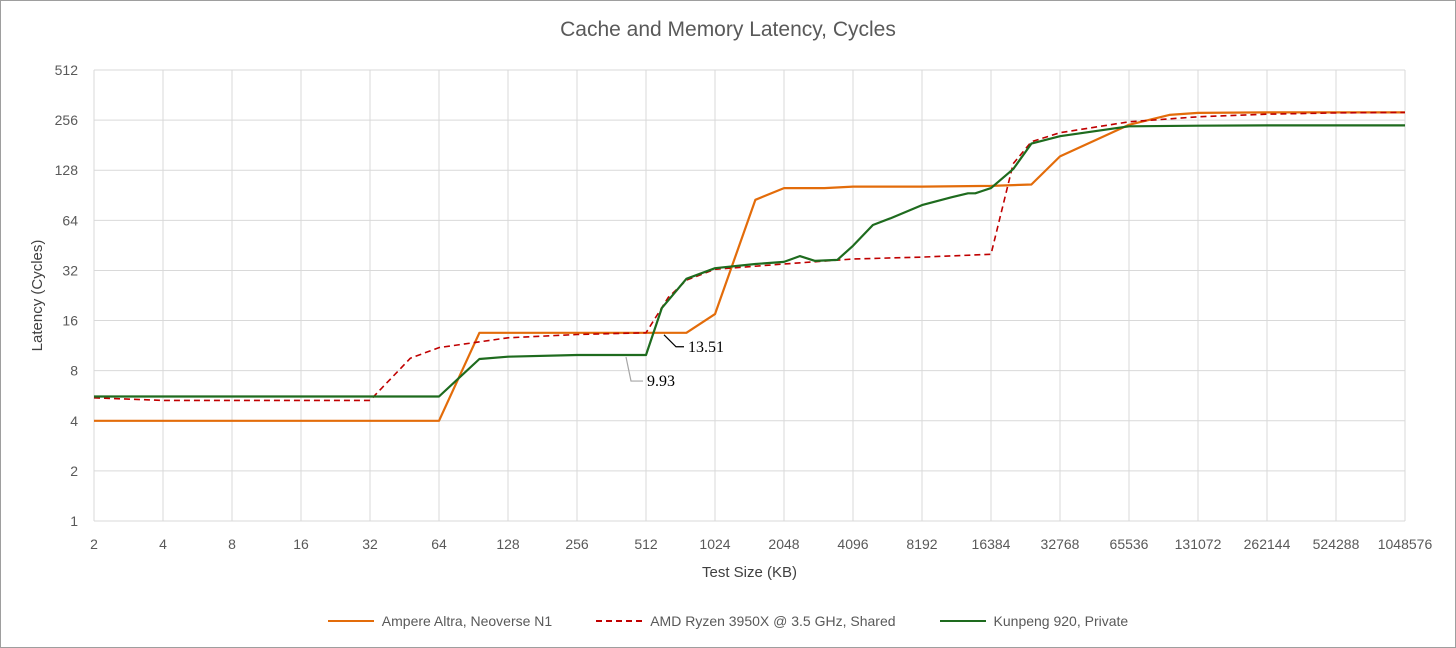 The width and height of the screenshot is (1456, 648). I want to click on chart-title: Cache and Memory Latency, Cycles, so click(728, 29).